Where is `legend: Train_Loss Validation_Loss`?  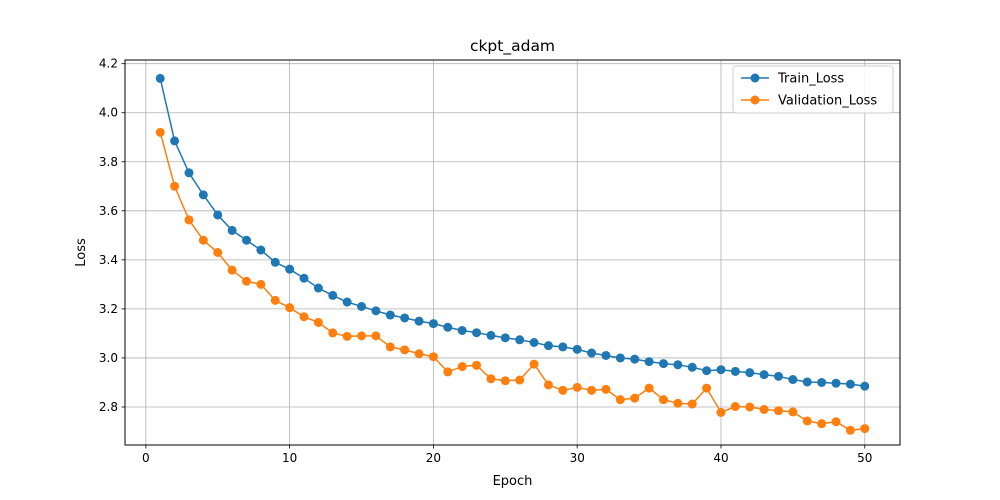
legend: Train_Loss Validation_Loss is located at coordinates (813, 89).